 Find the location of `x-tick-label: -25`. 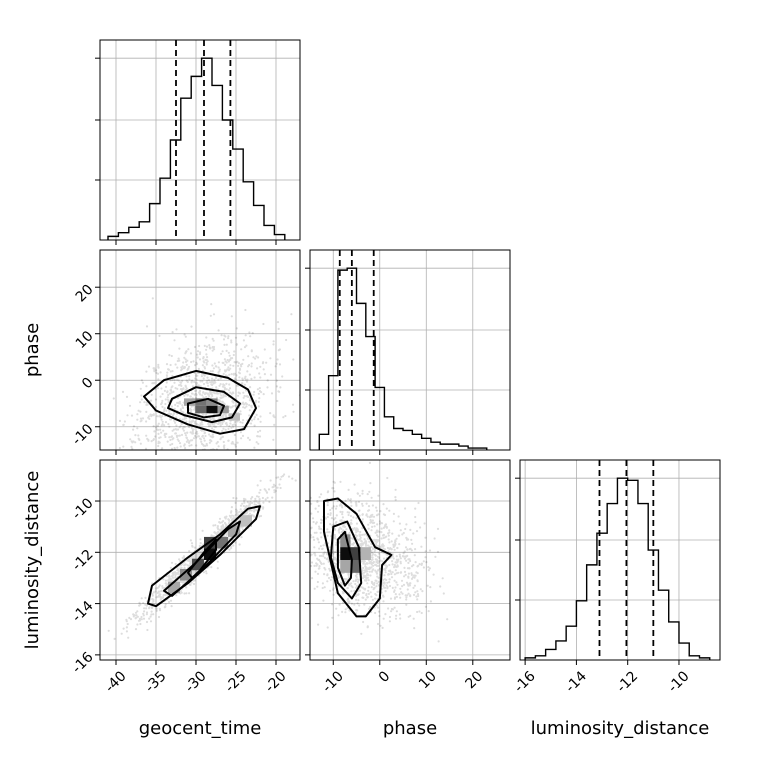

x-tick-label: -25 is located at coordinates (235, 681).